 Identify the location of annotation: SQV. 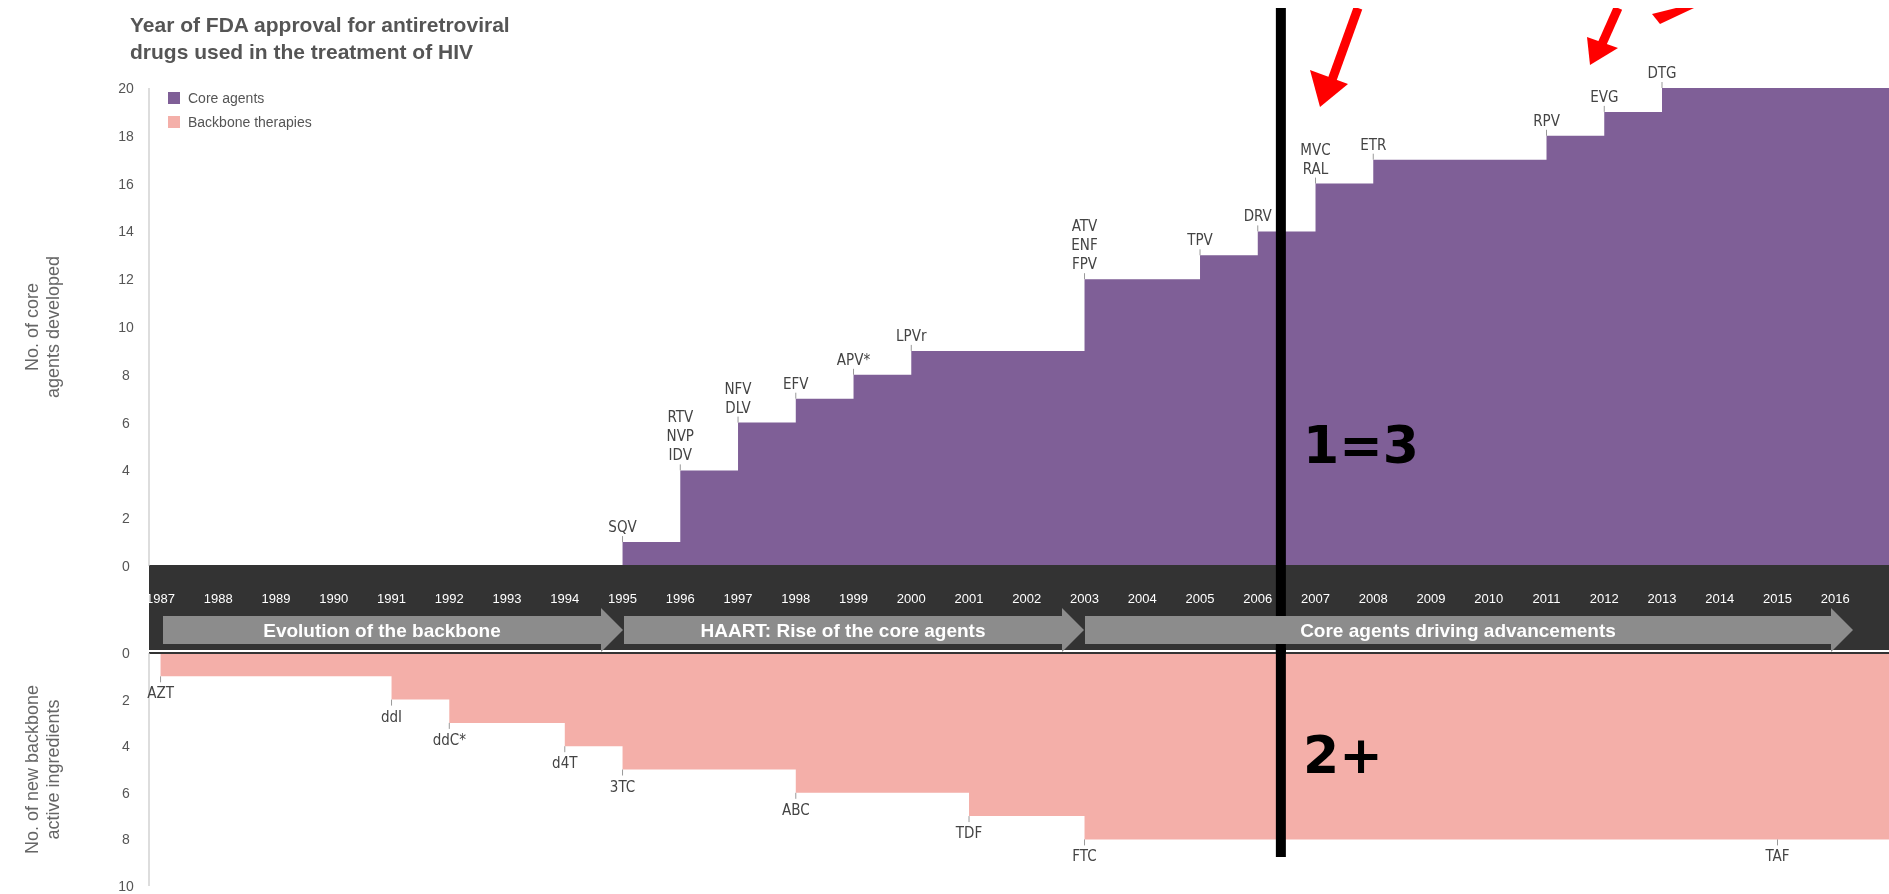
(623, 527).